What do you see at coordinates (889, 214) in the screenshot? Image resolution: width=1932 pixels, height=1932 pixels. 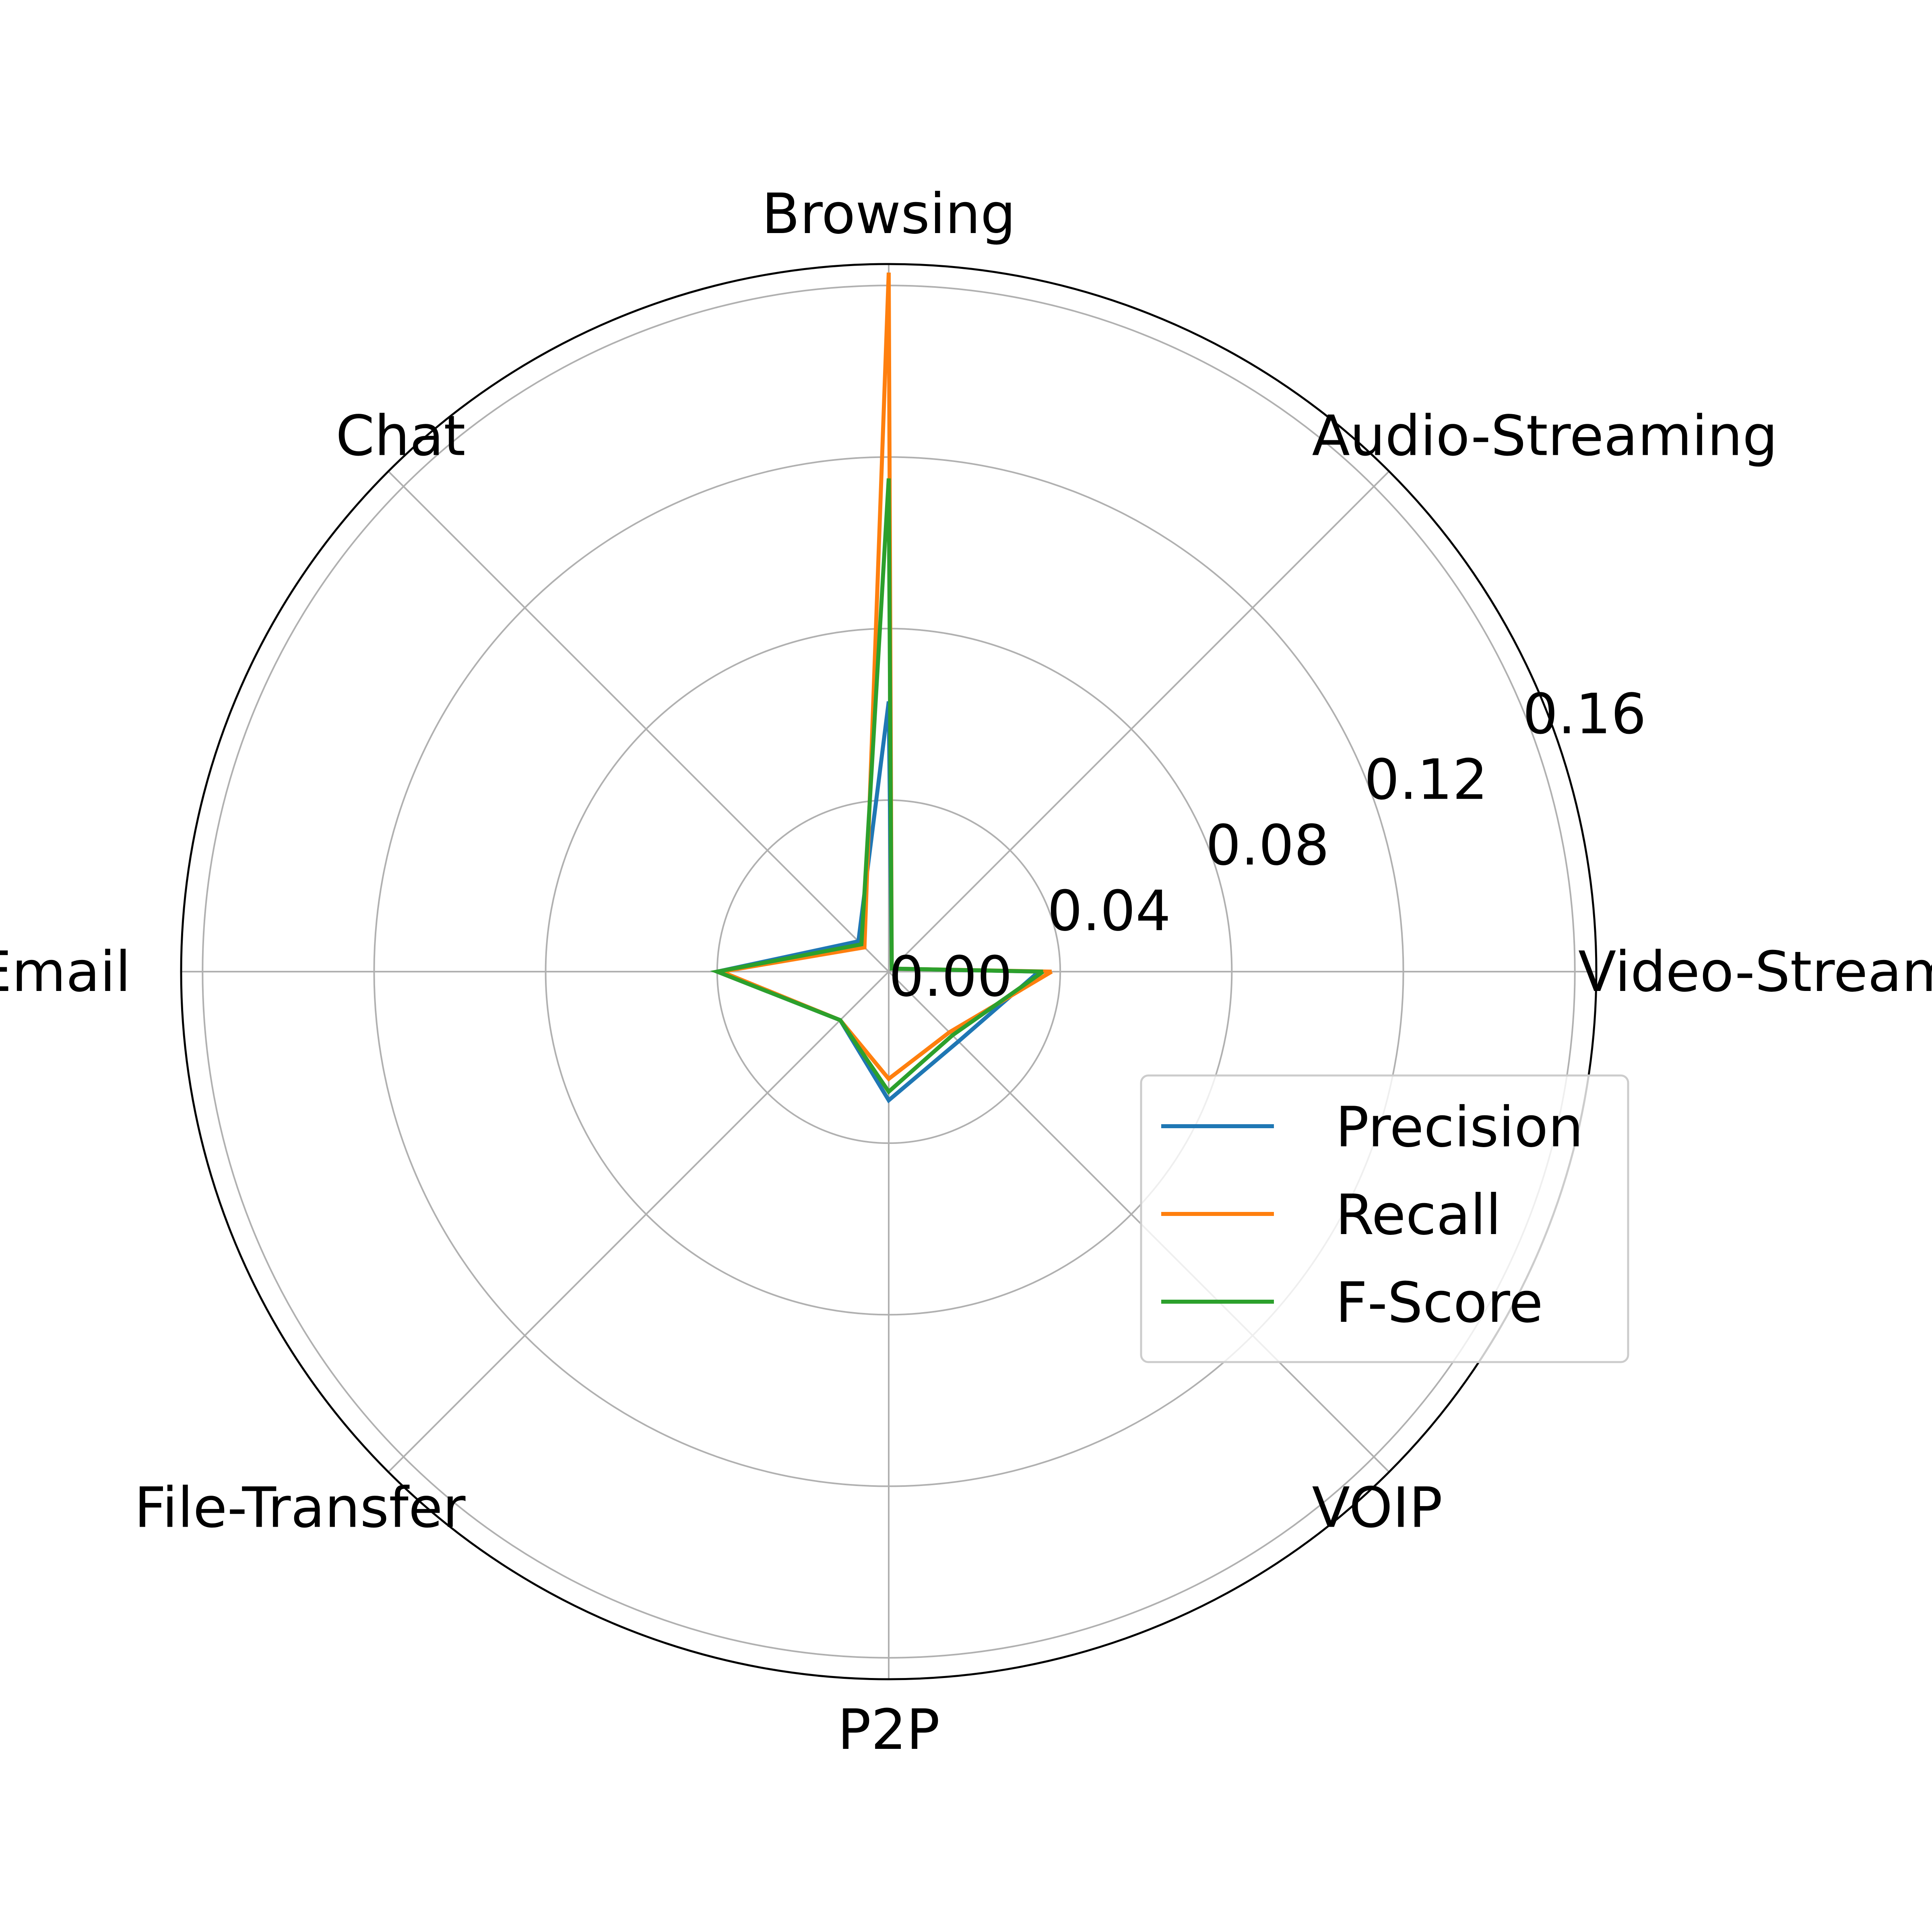 I see `category-label-browsing: Browsing` at bounding box center [889, 214].